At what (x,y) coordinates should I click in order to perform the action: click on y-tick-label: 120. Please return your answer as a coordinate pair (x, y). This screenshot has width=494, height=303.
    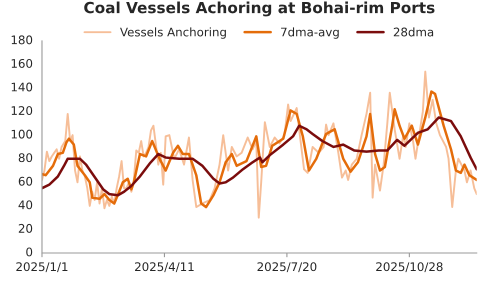
    Looking at the image, I should click on (22, 111).